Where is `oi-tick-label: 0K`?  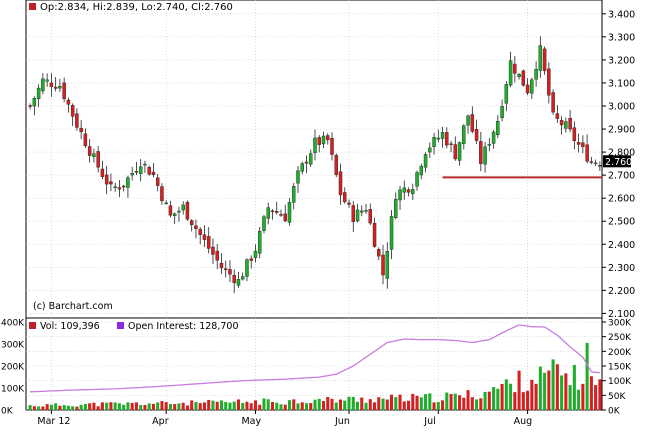 oi-tick-label: 0K is located at coordinates (614, 412).